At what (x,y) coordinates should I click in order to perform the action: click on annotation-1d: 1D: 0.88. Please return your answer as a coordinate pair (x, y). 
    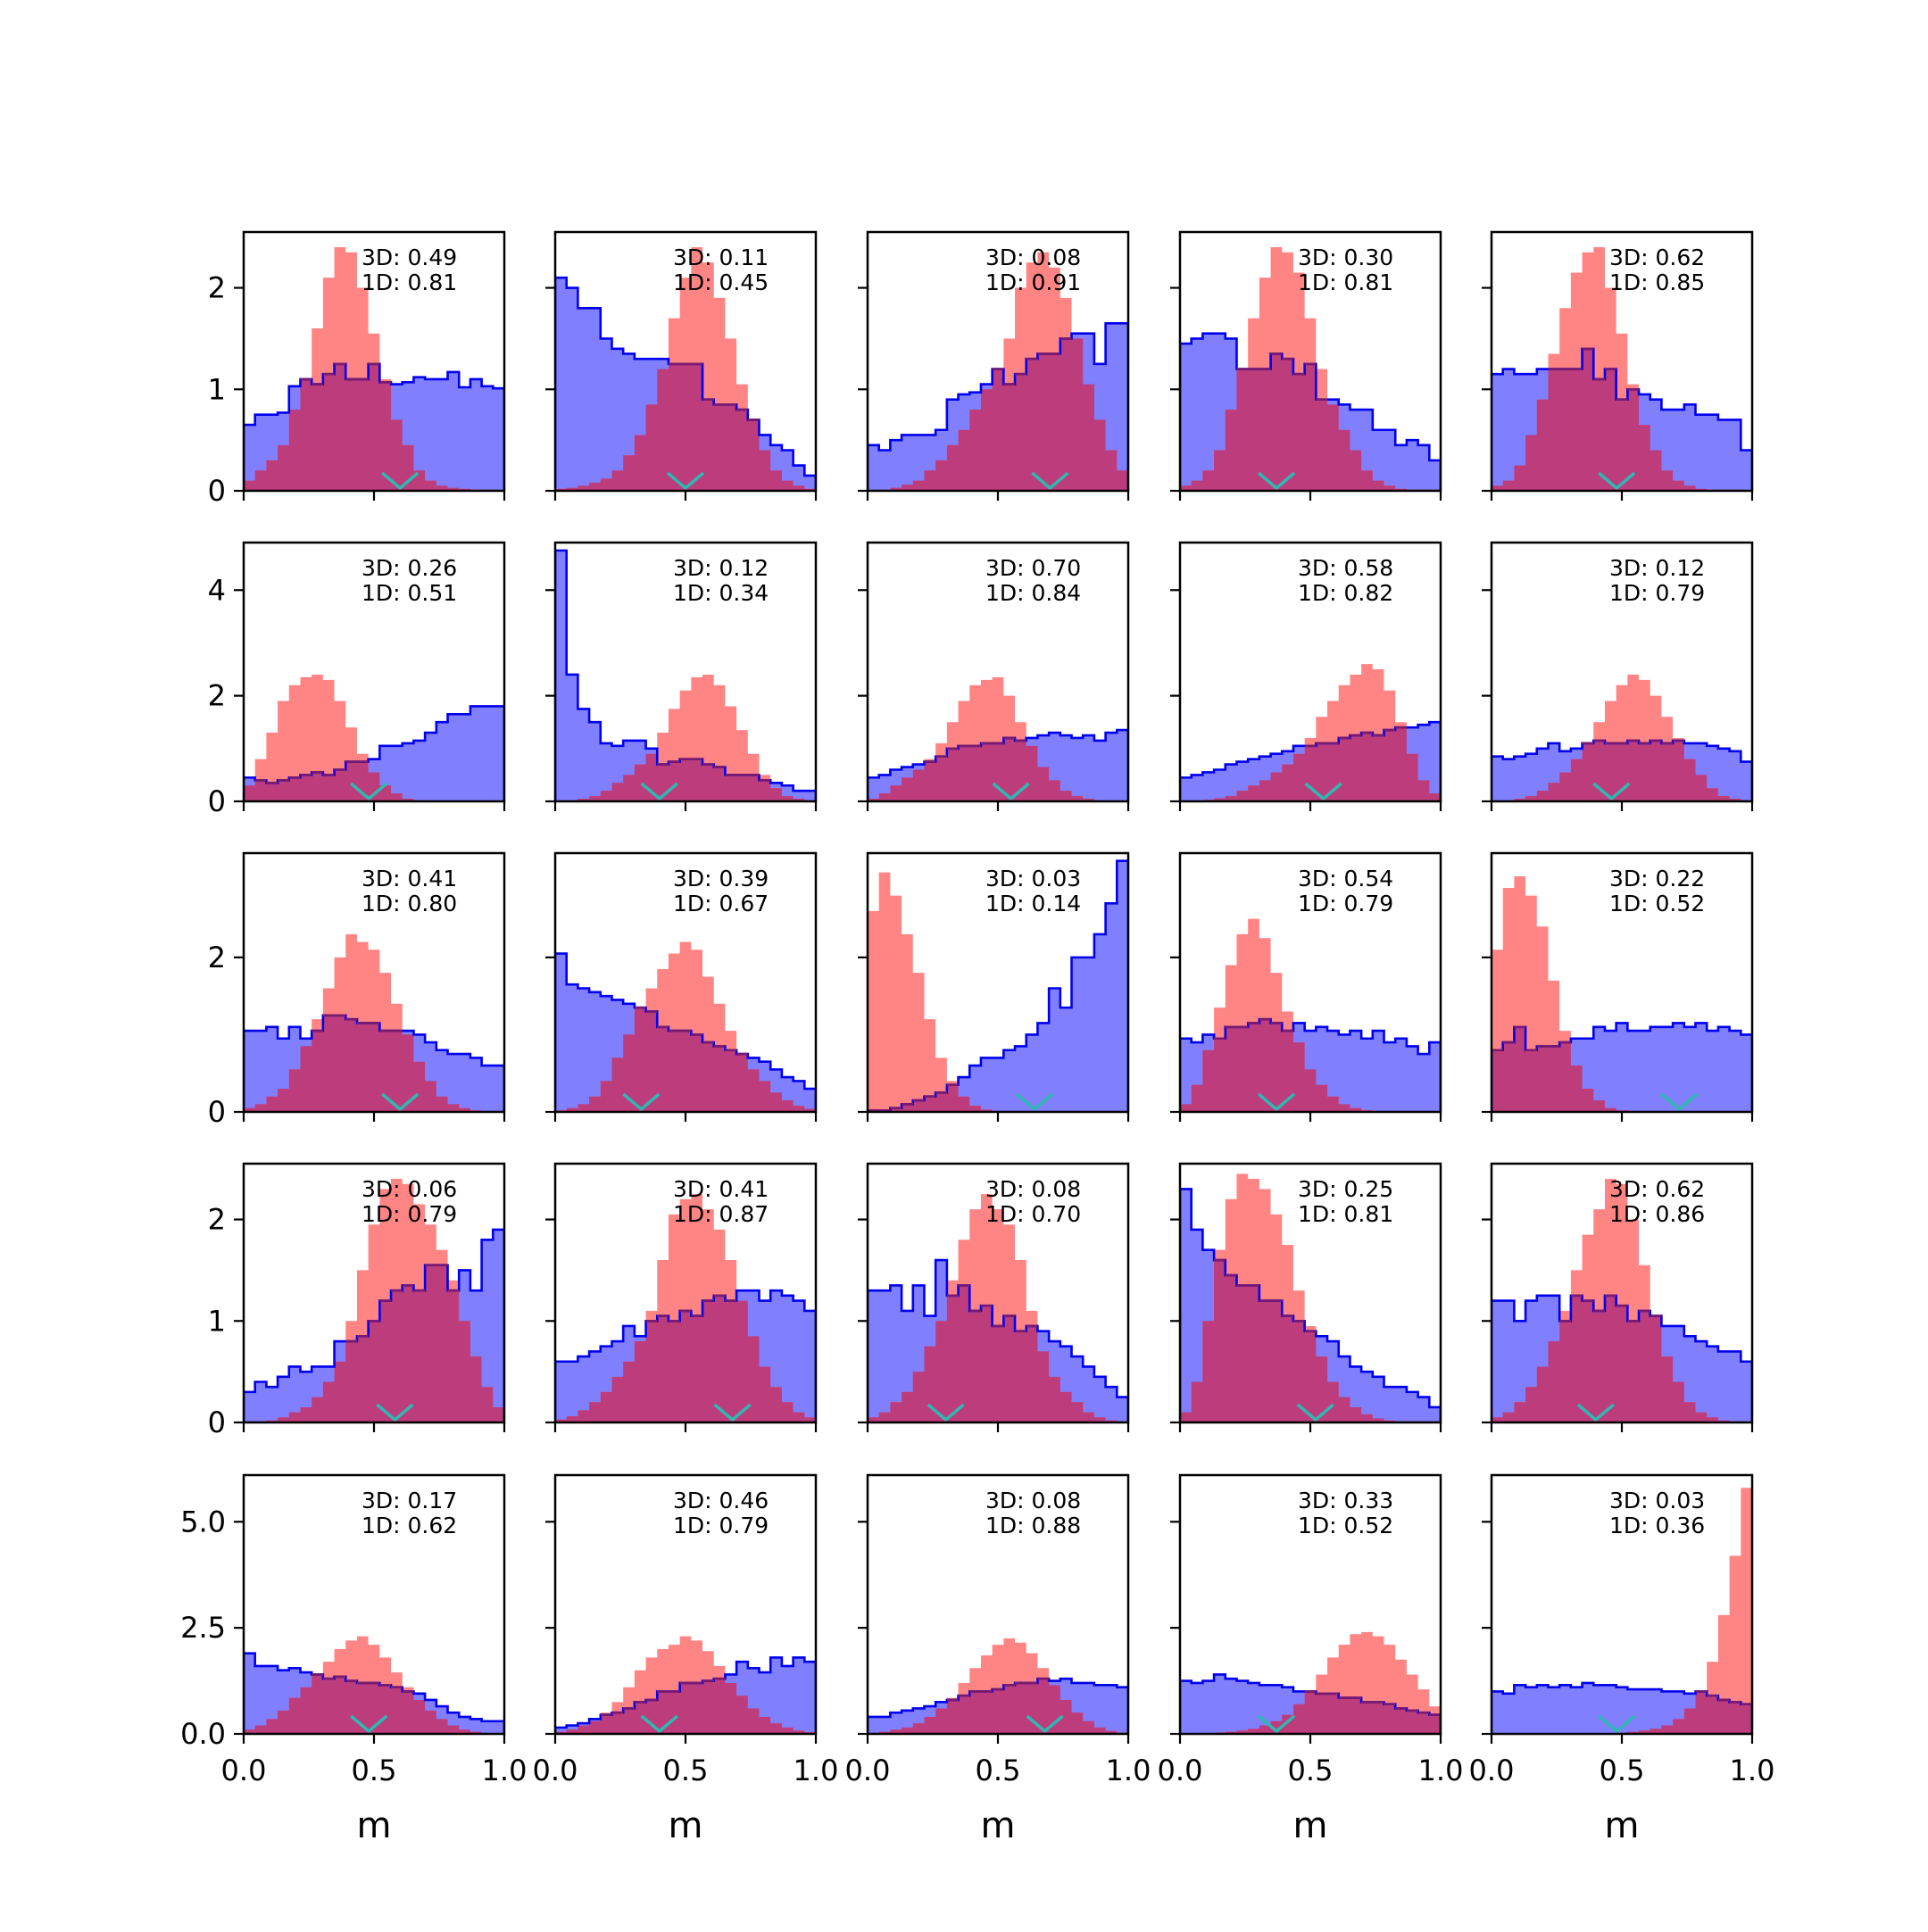
    Looking at the image, I should click on (1033, 1525).